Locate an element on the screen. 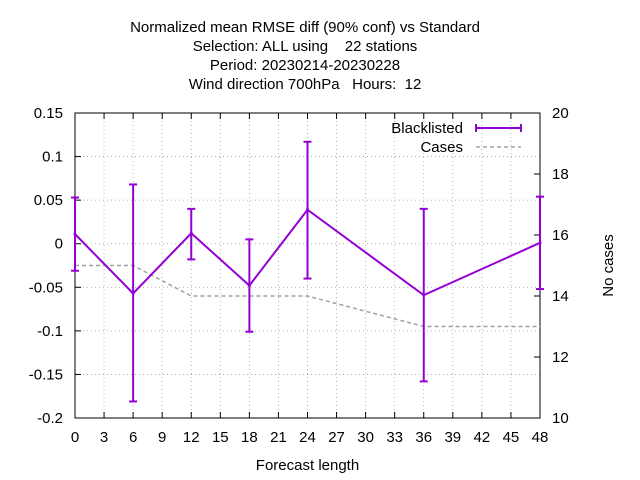 The width and height of the screenshot is (640, 480). y2-tick-label: 12 is located at coordinates (560, 357).